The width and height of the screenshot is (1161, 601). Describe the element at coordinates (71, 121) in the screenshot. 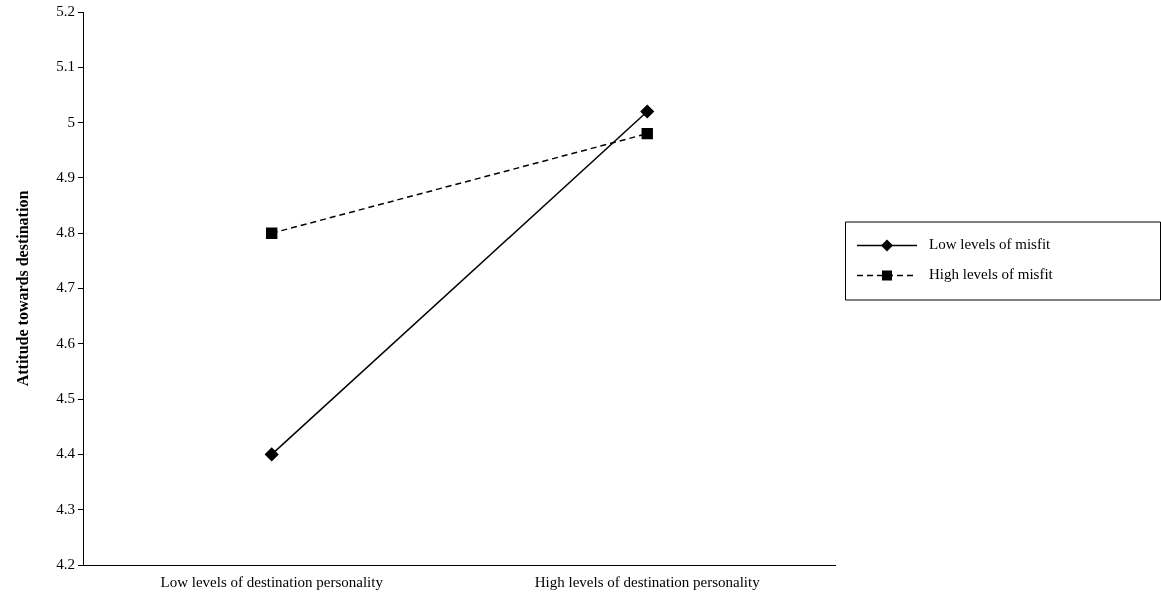

I see `y-tick-label: 5` at that location.